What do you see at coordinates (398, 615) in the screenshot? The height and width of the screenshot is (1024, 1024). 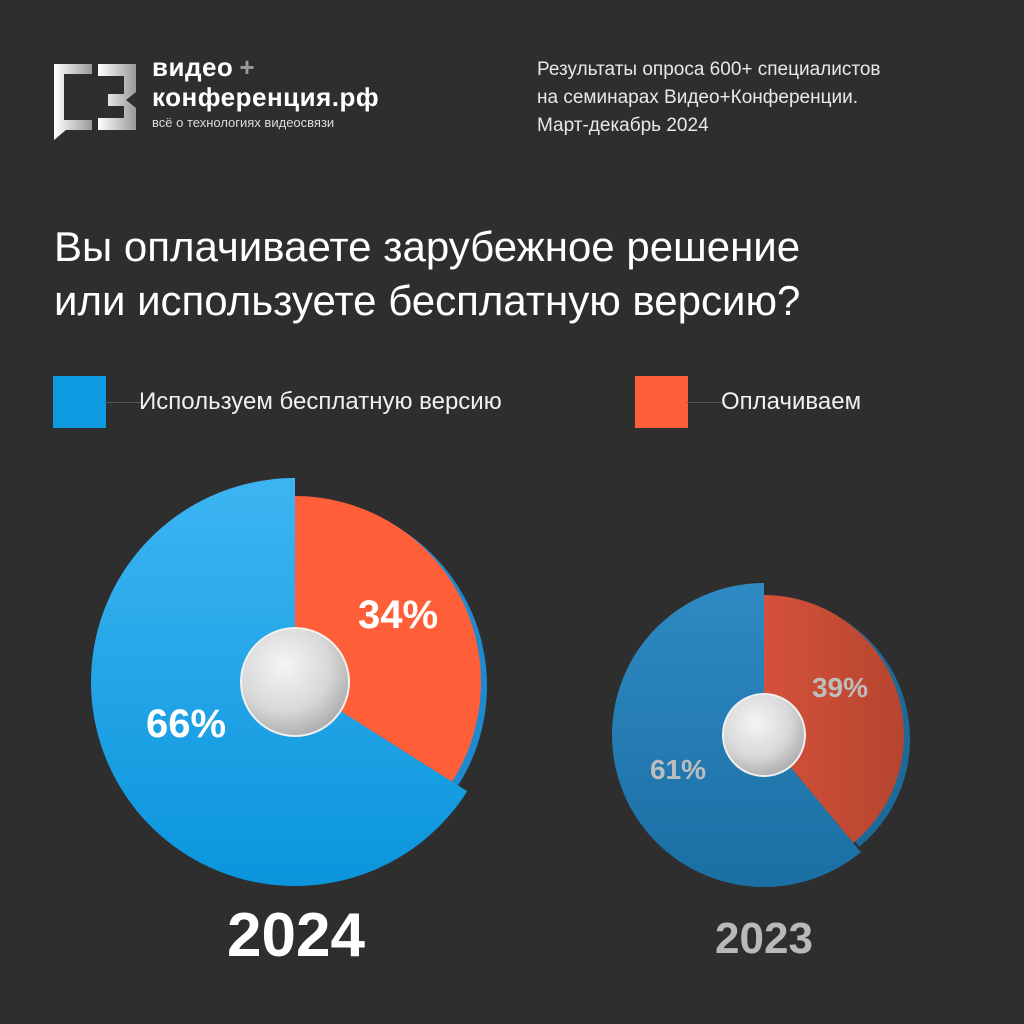 I see `data-label-paid: 34%` at bounding box center [398, 615].